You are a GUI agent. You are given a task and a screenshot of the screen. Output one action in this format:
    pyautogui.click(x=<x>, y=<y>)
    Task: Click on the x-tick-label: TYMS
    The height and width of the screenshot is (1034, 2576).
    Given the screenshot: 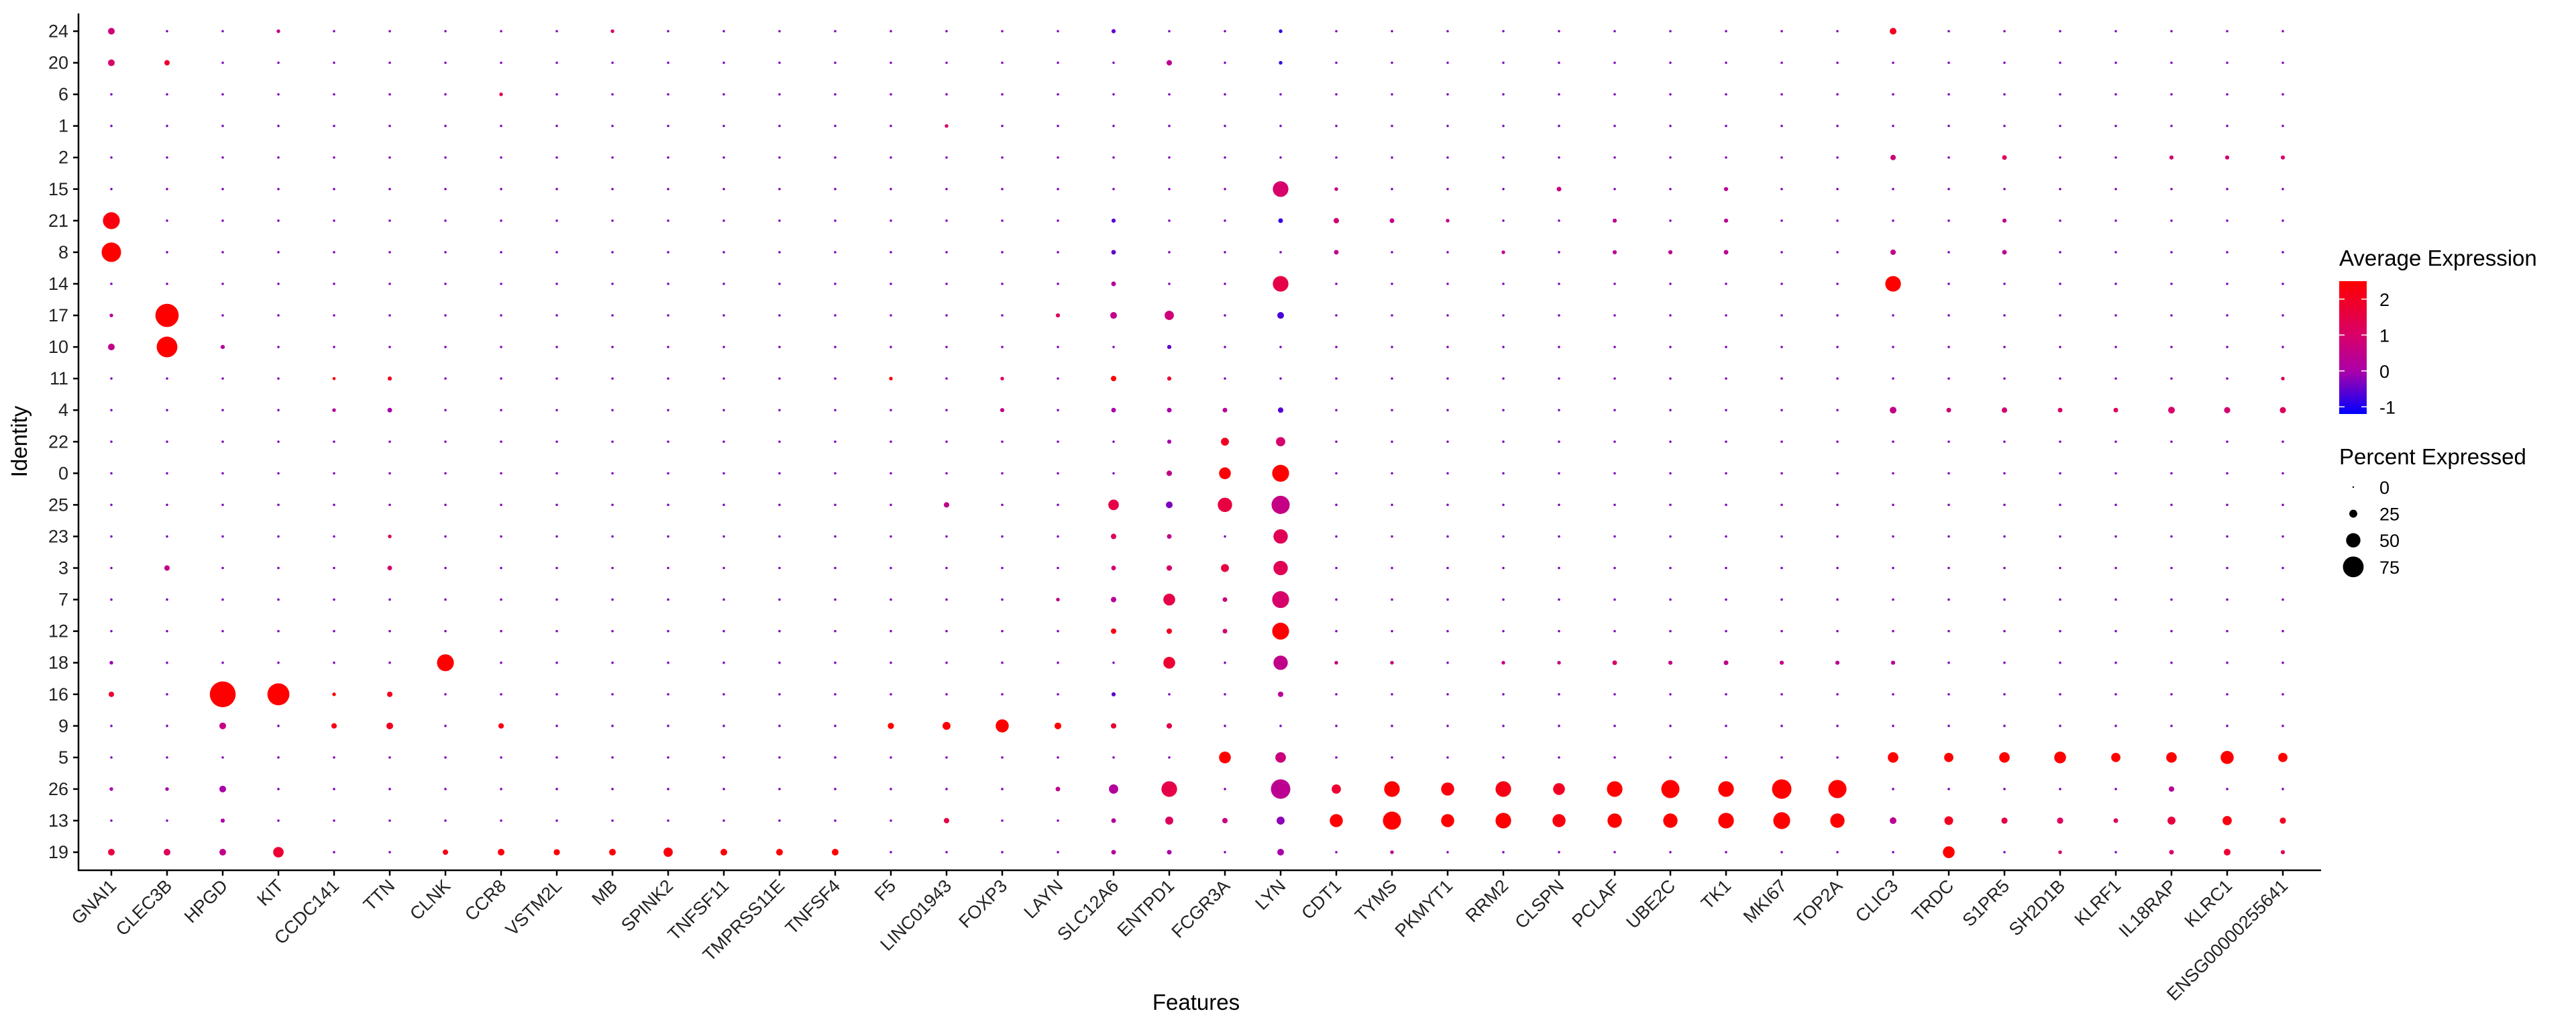 What is the action you would take?
    pyautogui.click(x=1376, y=900)
    